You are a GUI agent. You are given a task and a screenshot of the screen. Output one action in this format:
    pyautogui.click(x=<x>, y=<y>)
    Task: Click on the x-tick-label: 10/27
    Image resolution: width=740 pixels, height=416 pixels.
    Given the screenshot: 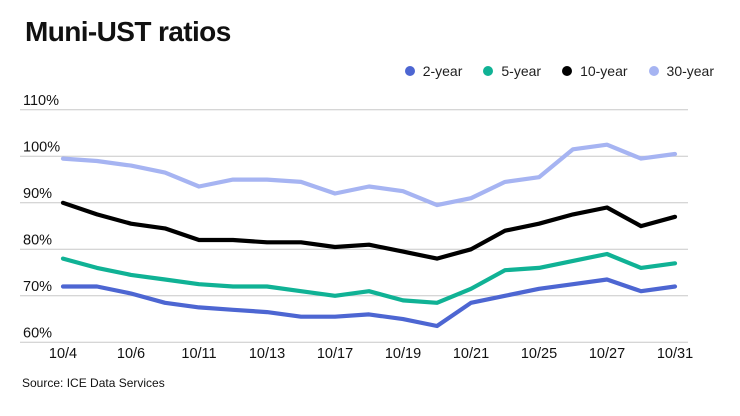 What is the action you would take?
    pyautogui.click(x=607, y=354)
    